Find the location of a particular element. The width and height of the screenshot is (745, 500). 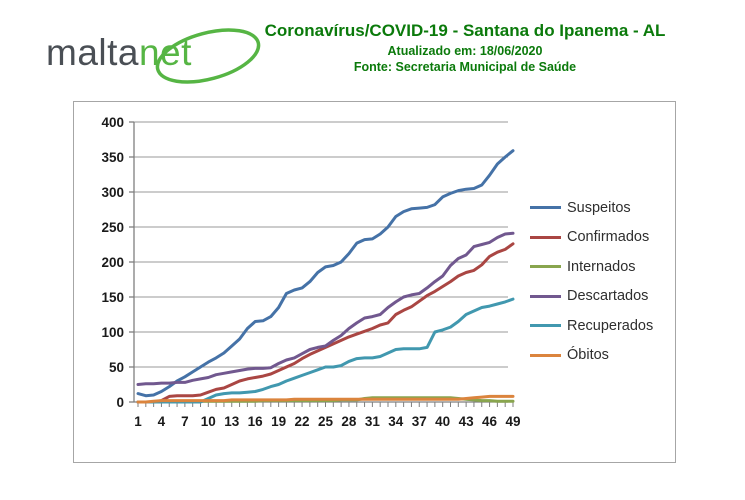

logo-wordmark: maltanet is located at coordinates (119, 52).